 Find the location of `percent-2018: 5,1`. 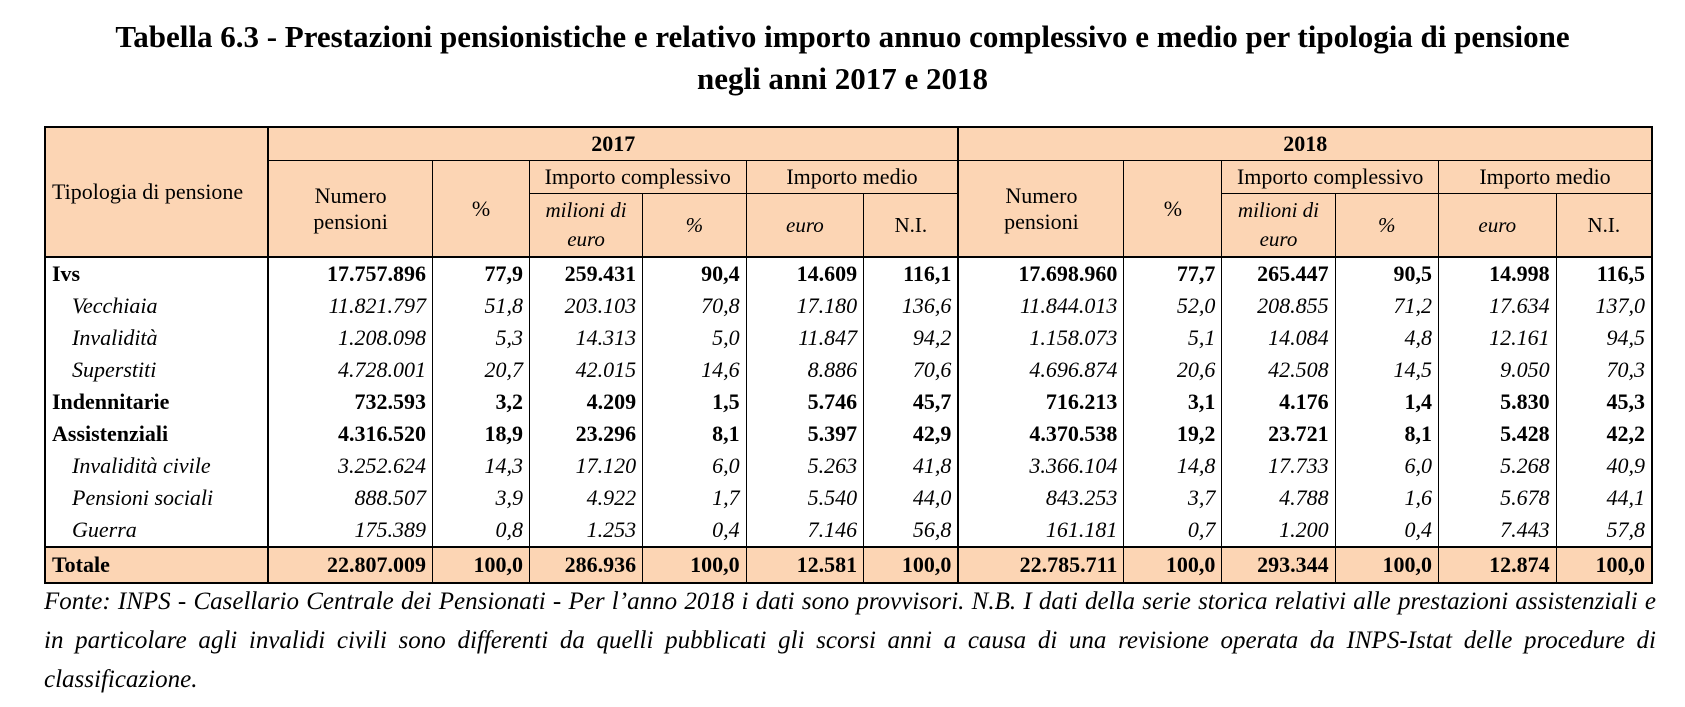

percent-2018: 5,1 is located at coordinates (1172, 338).